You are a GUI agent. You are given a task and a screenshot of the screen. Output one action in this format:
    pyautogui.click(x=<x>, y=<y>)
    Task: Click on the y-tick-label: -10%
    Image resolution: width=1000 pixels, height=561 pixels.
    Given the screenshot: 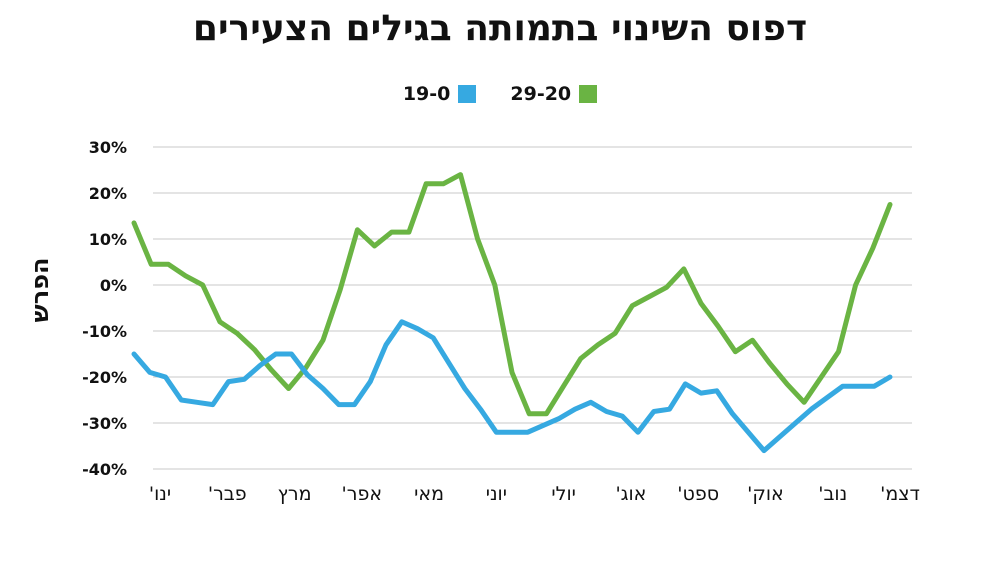 What is the action you would take?
    pyautogui.click(x=104, y=331)
    